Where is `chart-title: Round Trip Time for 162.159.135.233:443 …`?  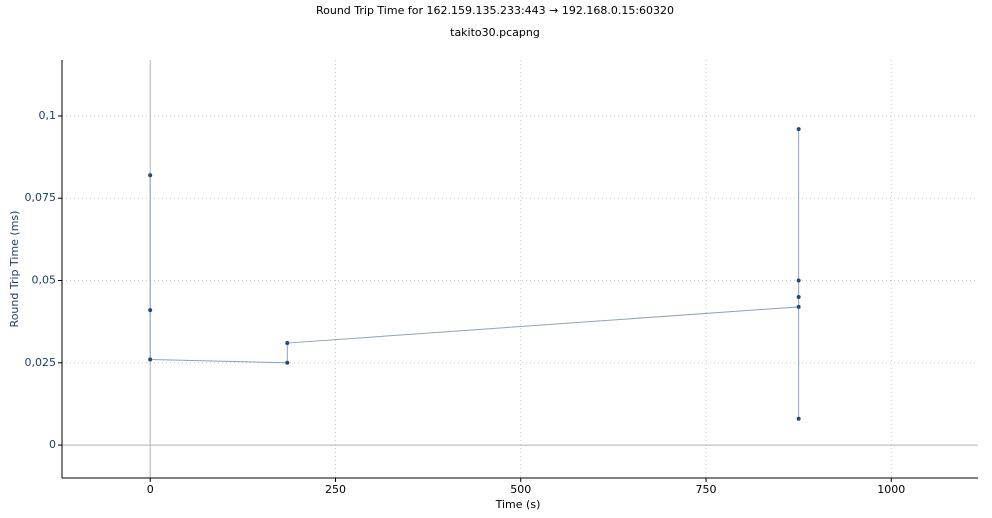
chart-title: Round Trip Time for 162.159.135.233:443 … is located at coordinates (495, 10).